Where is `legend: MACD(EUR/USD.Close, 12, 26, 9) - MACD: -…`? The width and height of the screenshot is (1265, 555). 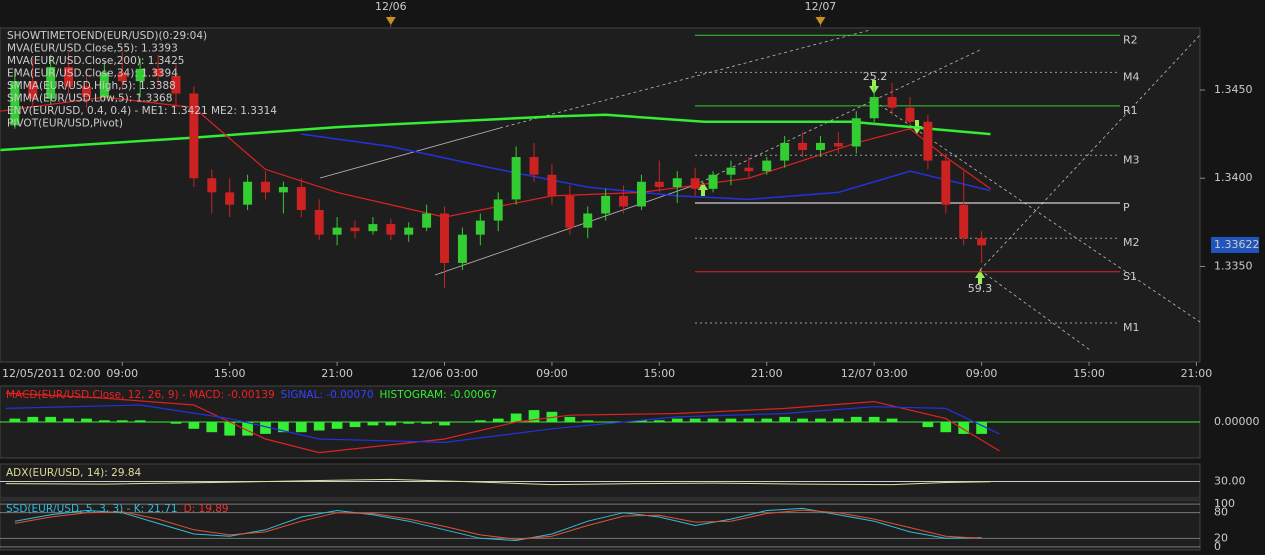 legend: MACD(EUR/USD.Close, 12, 26, 9) - MACD: -… is located at coordinates (251, 395).